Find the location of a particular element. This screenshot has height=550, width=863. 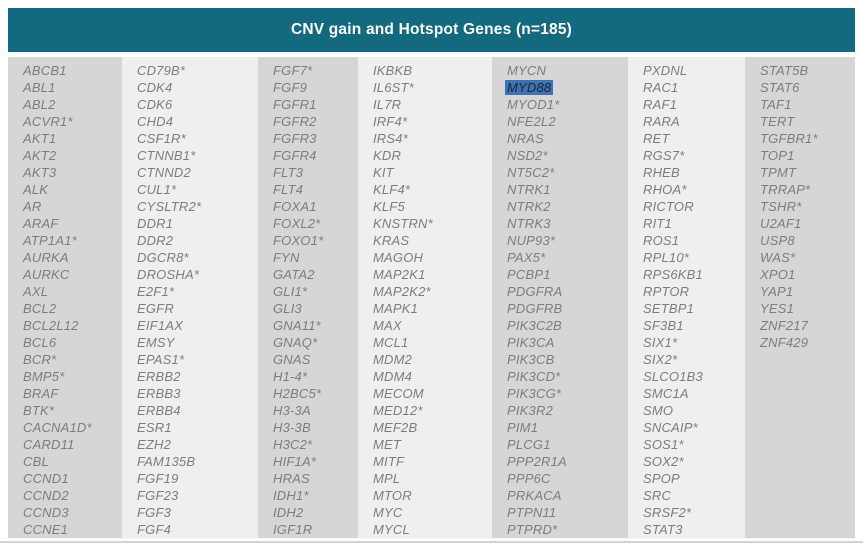

gene-row: EPAS1* is located at coordinates (197, 359).